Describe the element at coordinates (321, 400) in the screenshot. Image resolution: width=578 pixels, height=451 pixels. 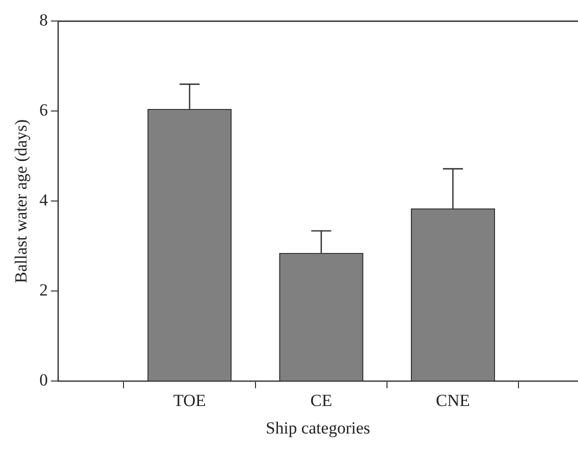
I see `x-tick-label: CE` at that location.